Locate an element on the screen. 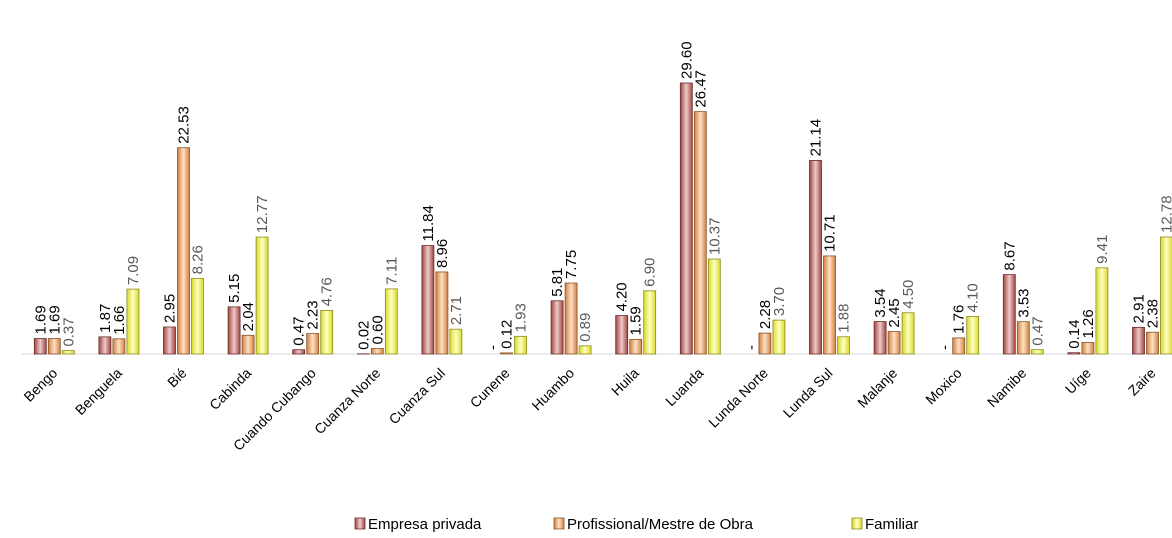 The width and height of the screenshot is (1172, 538). legend-label: Familiar is located at coordinates (891, 524).